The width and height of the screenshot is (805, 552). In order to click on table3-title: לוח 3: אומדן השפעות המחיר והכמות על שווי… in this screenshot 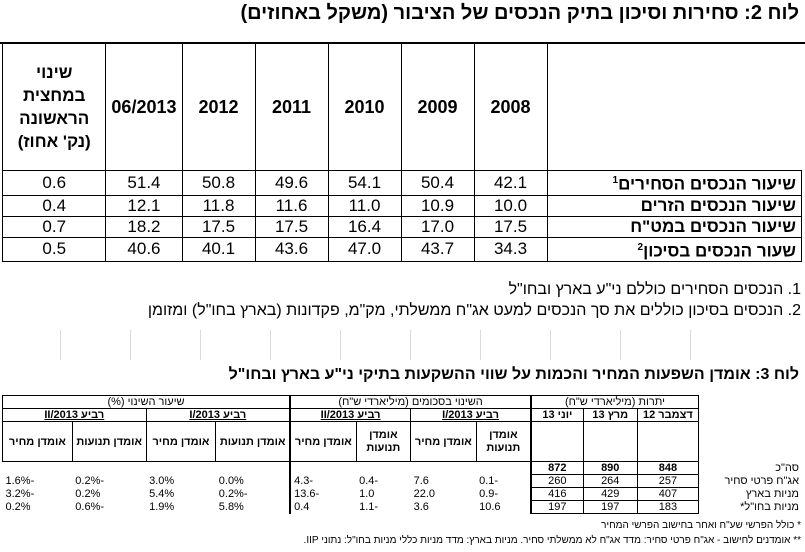, I will do `click(513, 374)`.